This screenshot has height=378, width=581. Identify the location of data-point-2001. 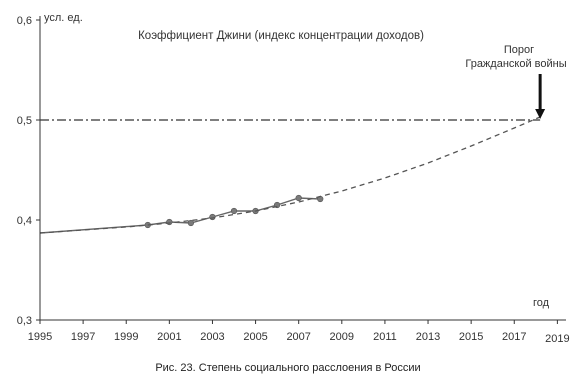
(169, 222).